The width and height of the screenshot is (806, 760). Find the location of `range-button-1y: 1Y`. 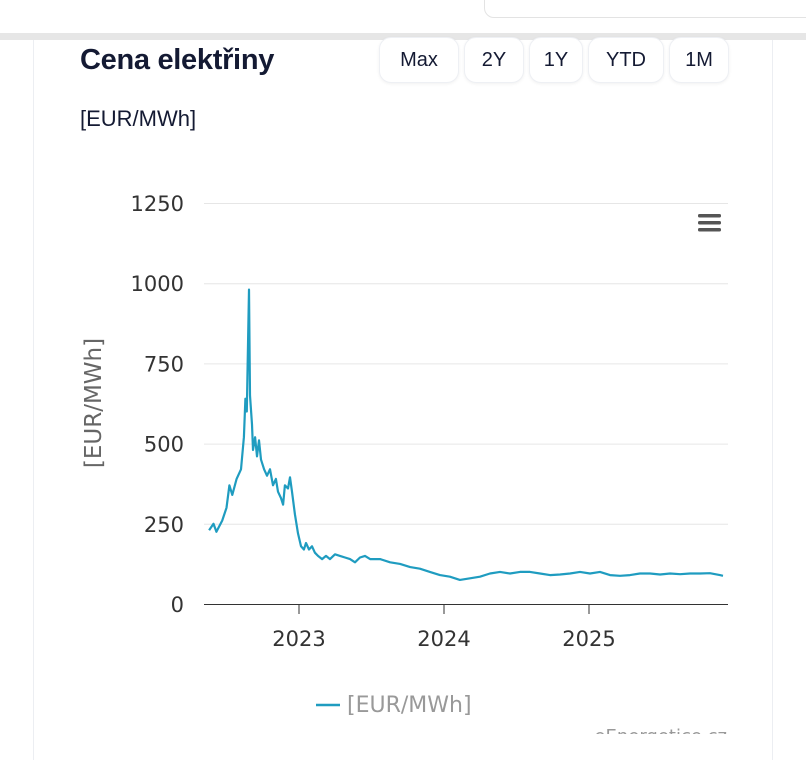

range-button-1y: 1Y is located at coordinates (556, 60).